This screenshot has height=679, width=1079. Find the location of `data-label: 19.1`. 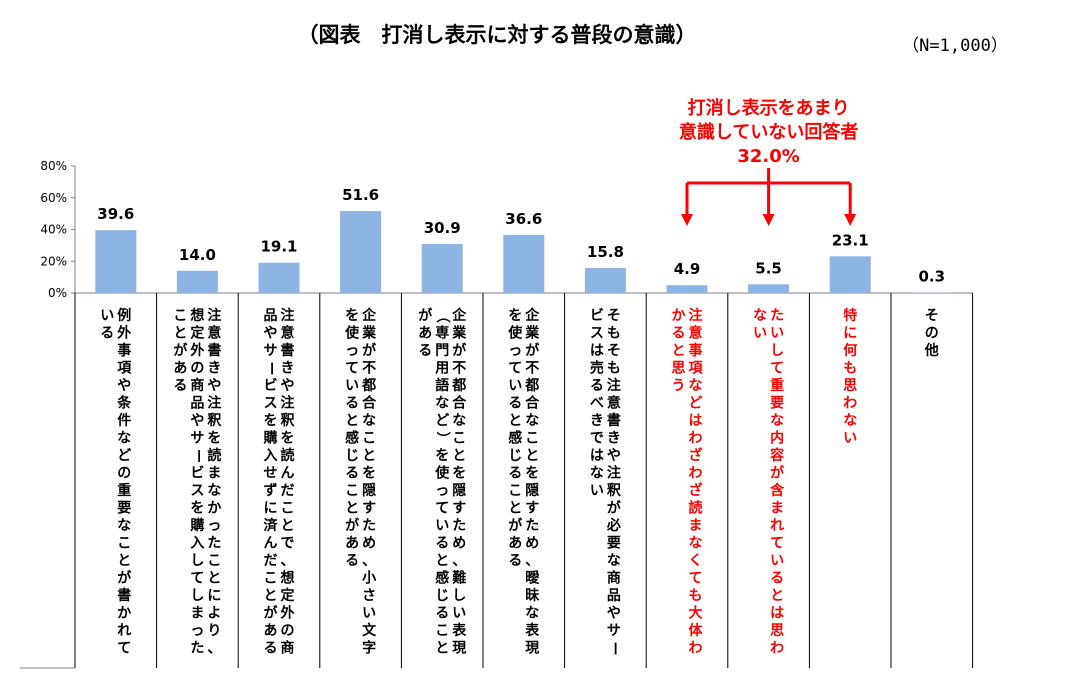

data-label: 19.1 is located at coordinates (278, 247).